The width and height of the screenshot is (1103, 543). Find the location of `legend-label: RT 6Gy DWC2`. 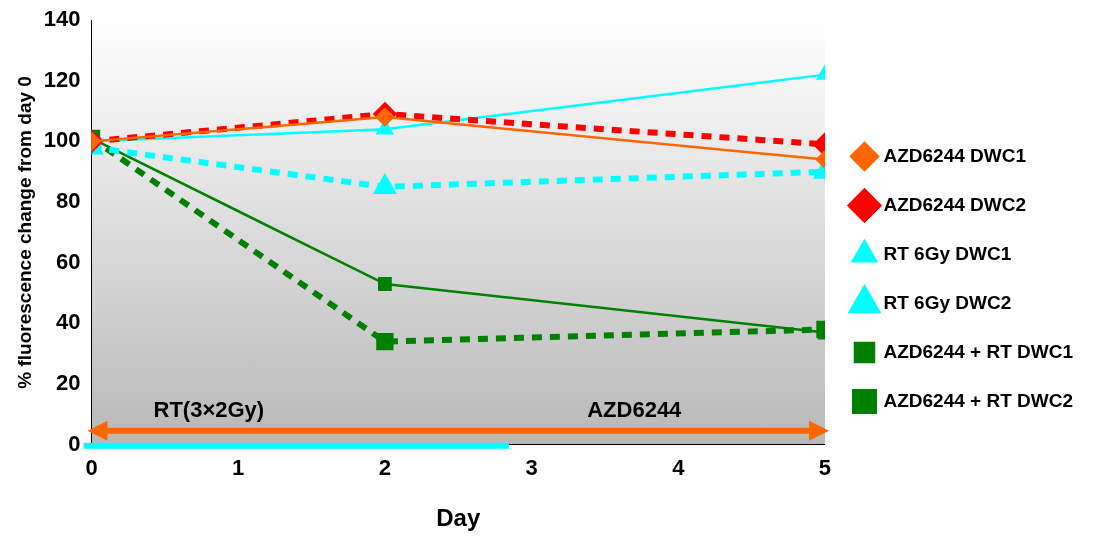

legend-label: RT 6Gy DWC2 is located at coordinates (947, 302).